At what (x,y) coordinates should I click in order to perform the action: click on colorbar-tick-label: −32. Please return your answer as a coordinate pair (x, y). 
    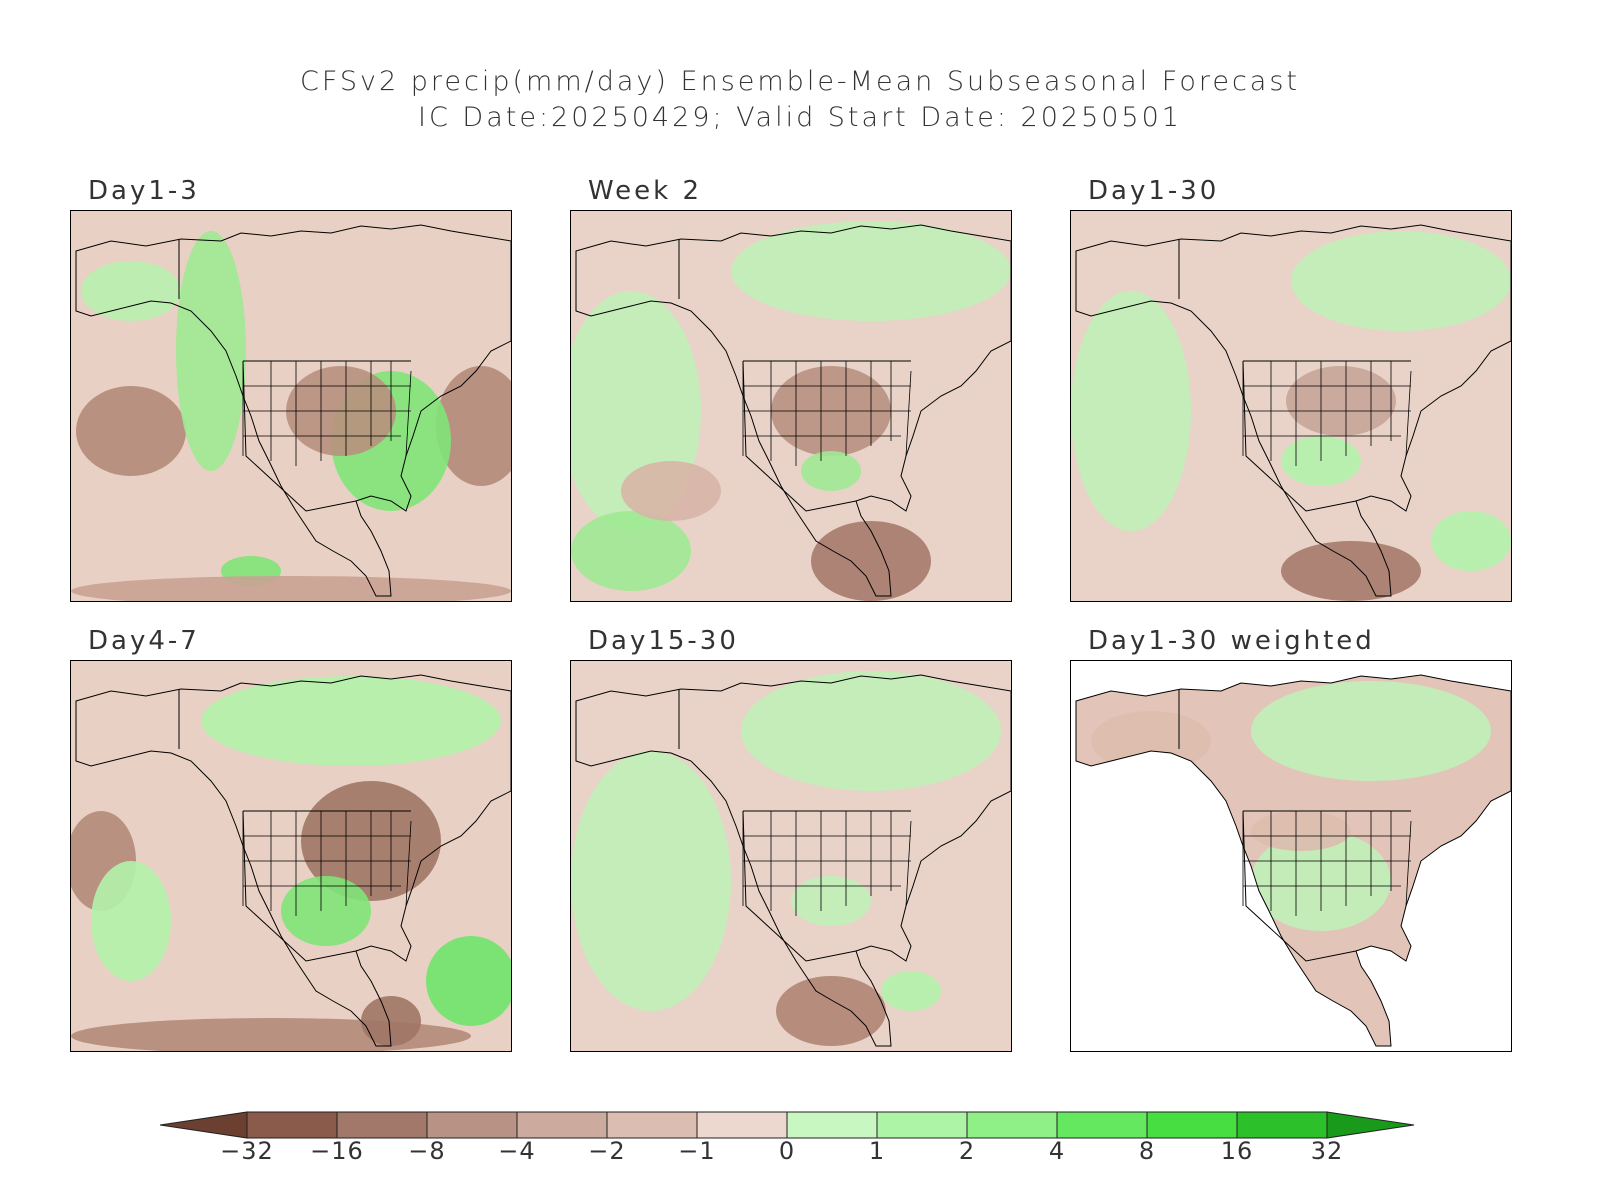
    Looking at the image, I should click on (247, 1151).